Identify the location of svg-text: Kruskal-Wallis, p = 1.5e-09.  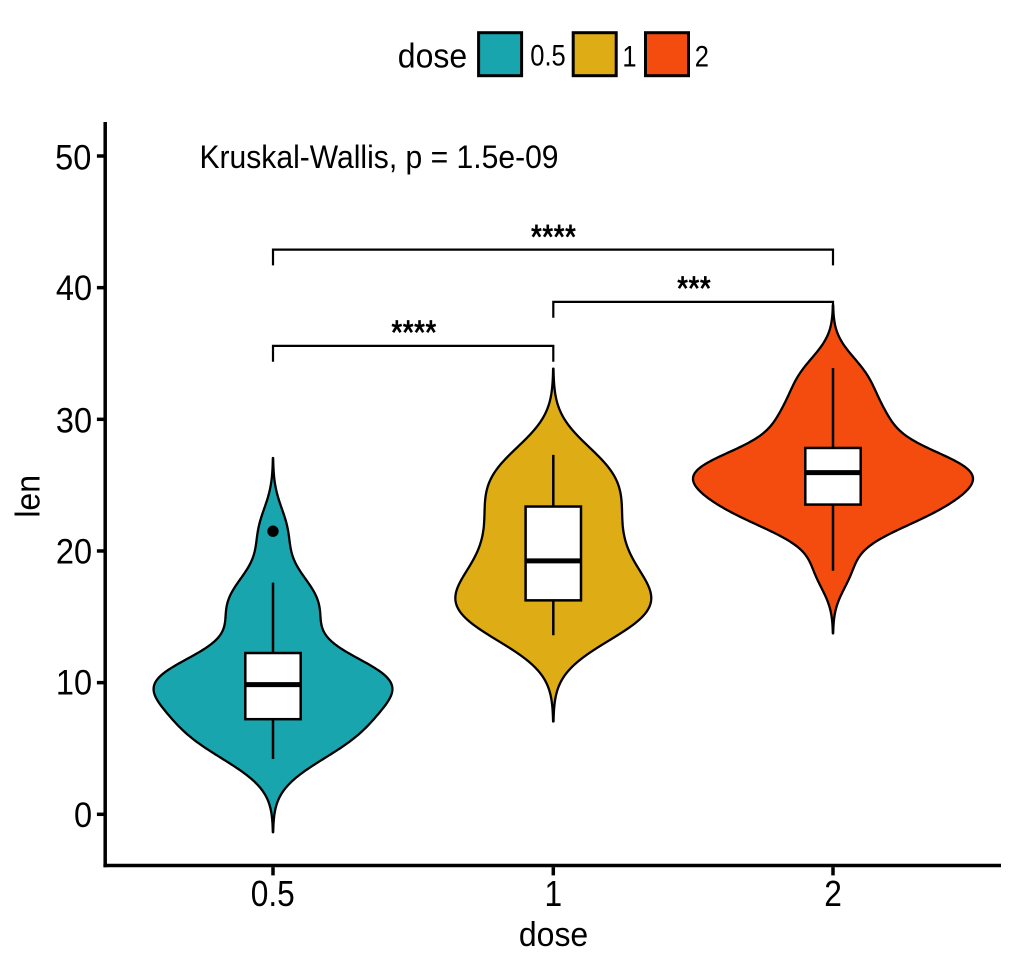
(378, 157).